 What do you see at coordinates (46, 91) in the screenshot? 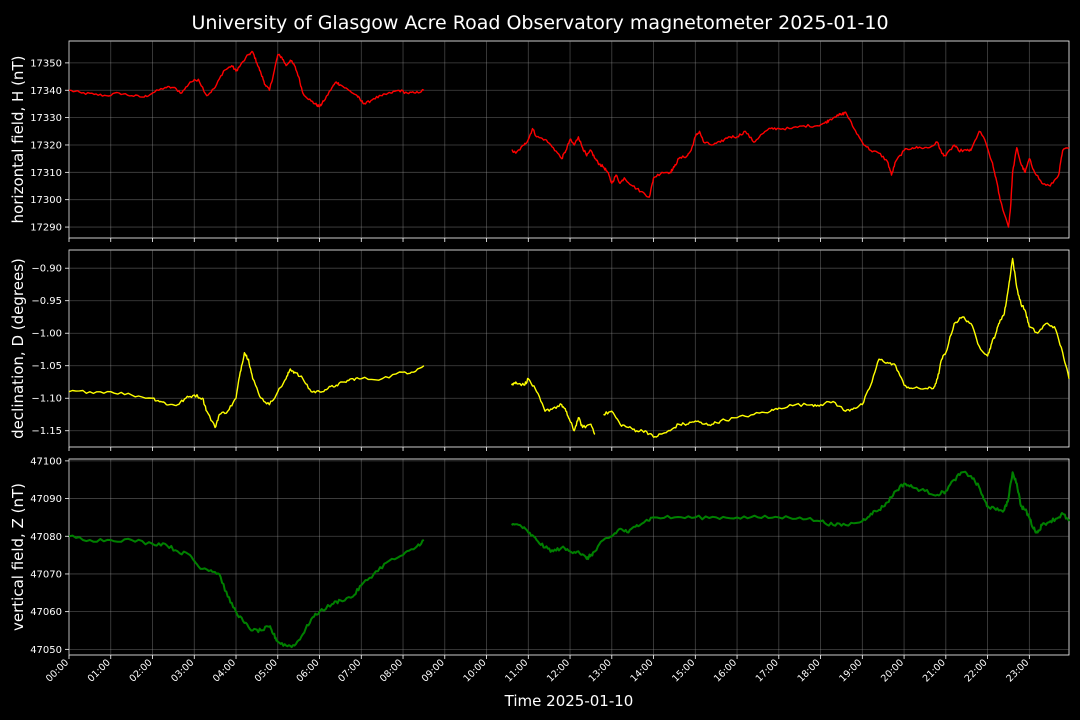
I see `y-tick-label: 17340` at bounding box center [46, 91].